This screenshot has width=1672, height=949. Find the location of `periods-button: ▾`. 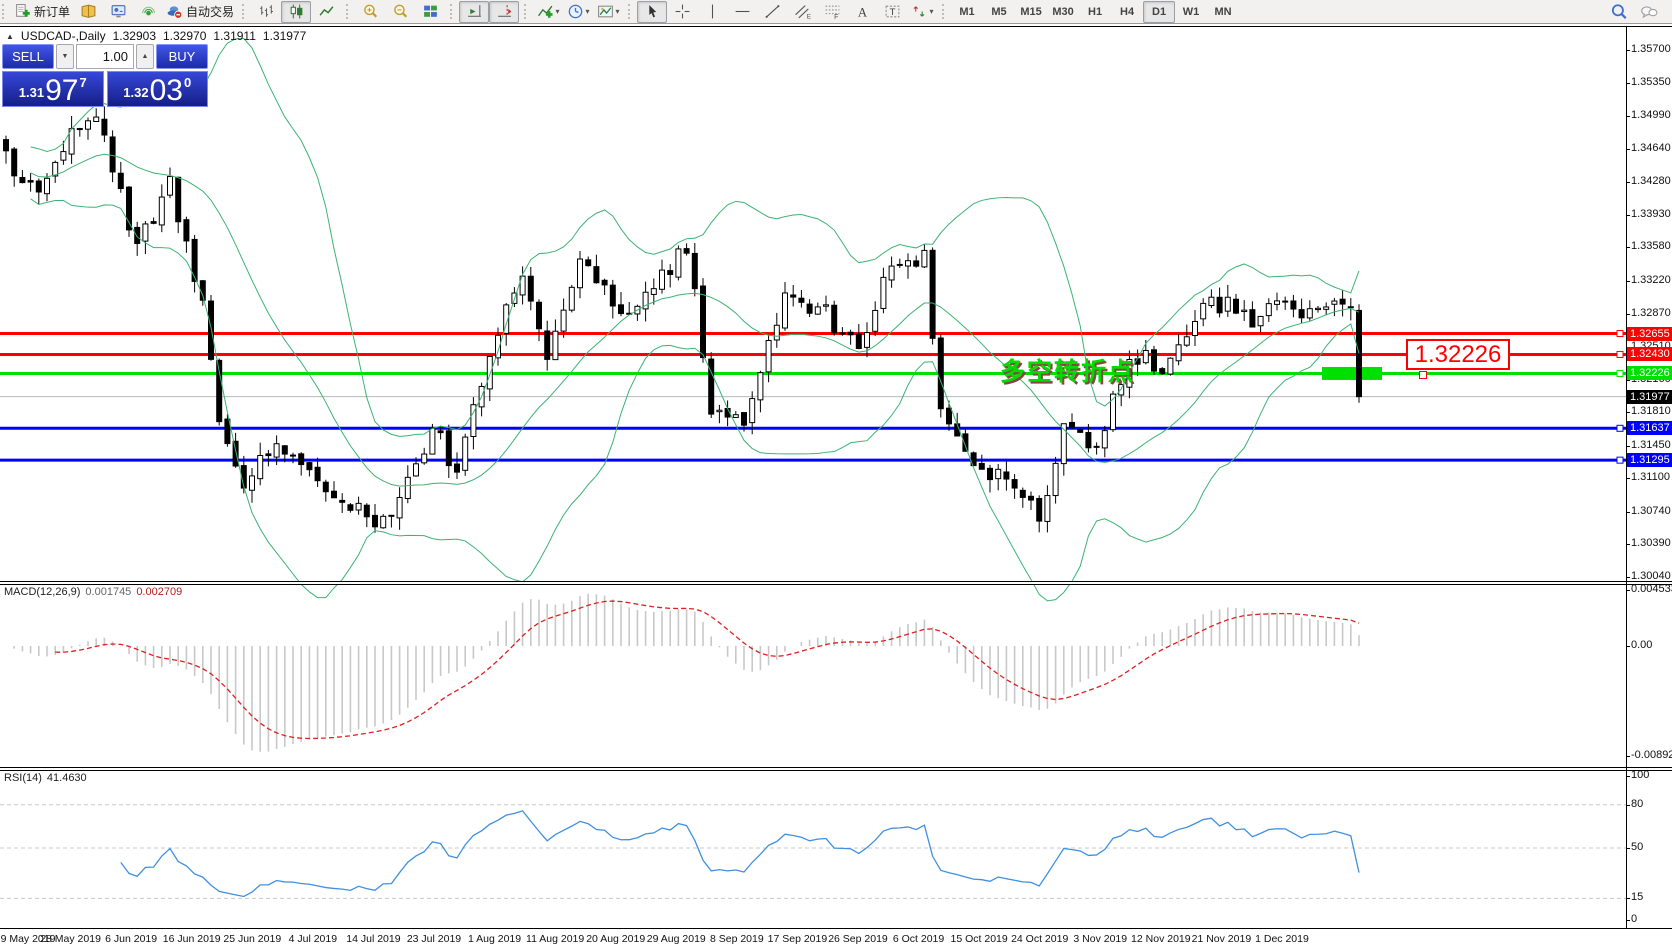

periods-button: ▾ is located at coordinates (578, 12).